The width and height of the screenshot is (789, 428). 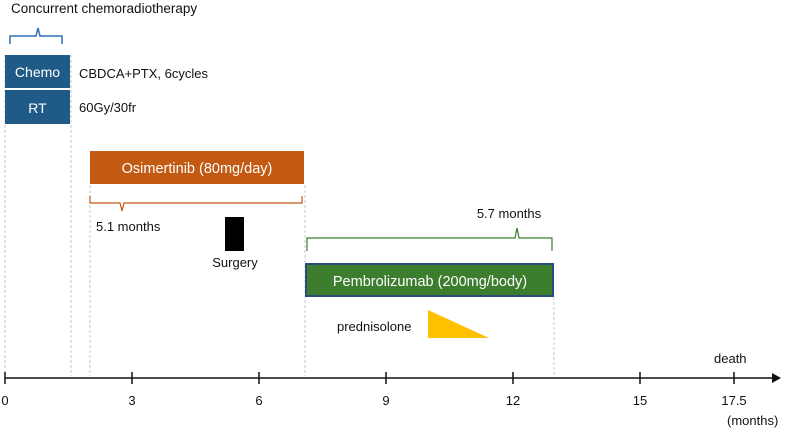 I want to click on axis-arrowhead, so click(x=776, y=378).